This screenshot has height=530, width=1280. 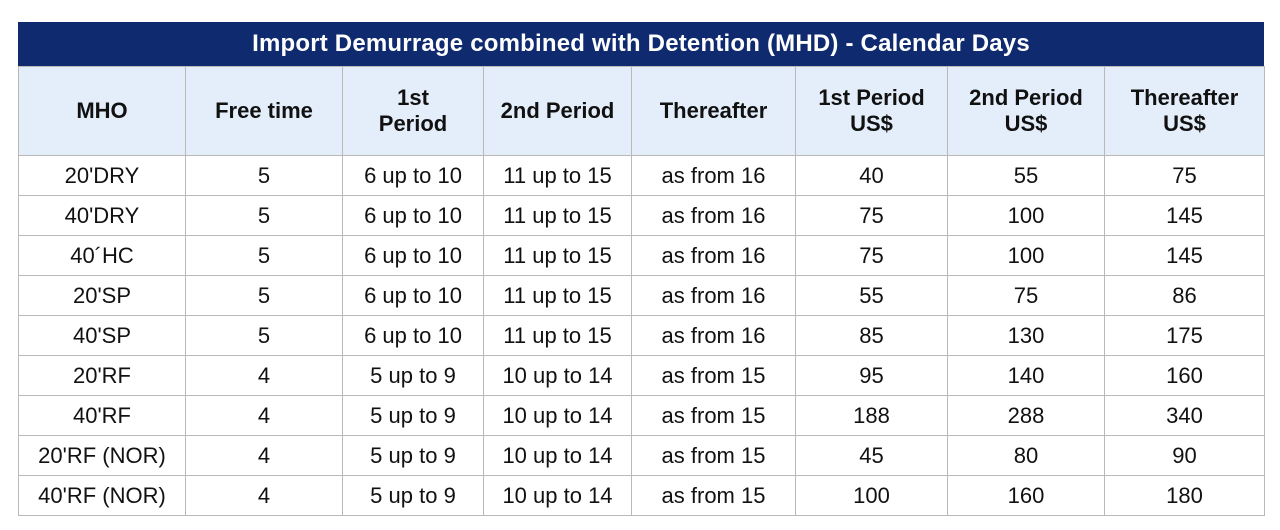 I want to click on col-header-thereafter: Thereafter, so click(x=713, y=111).